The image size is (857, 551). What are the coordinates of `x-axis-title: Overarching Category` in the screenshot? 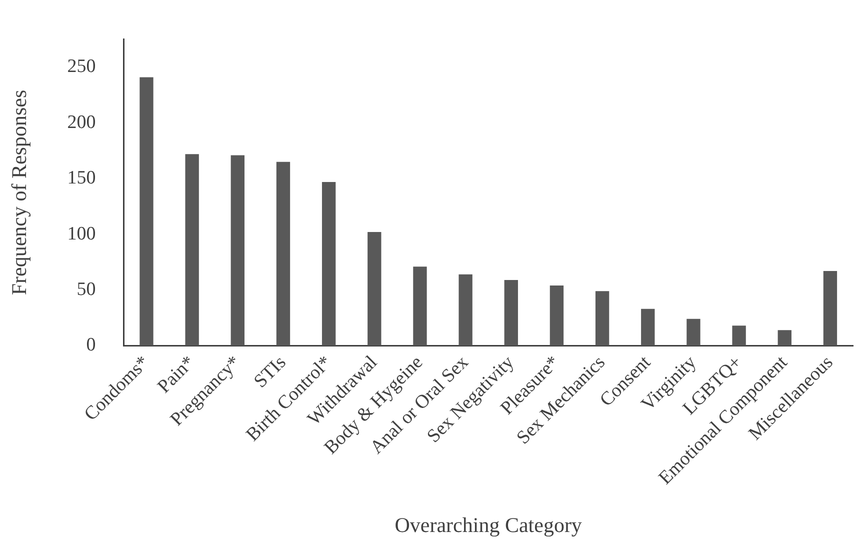 It's located at (488, 524).